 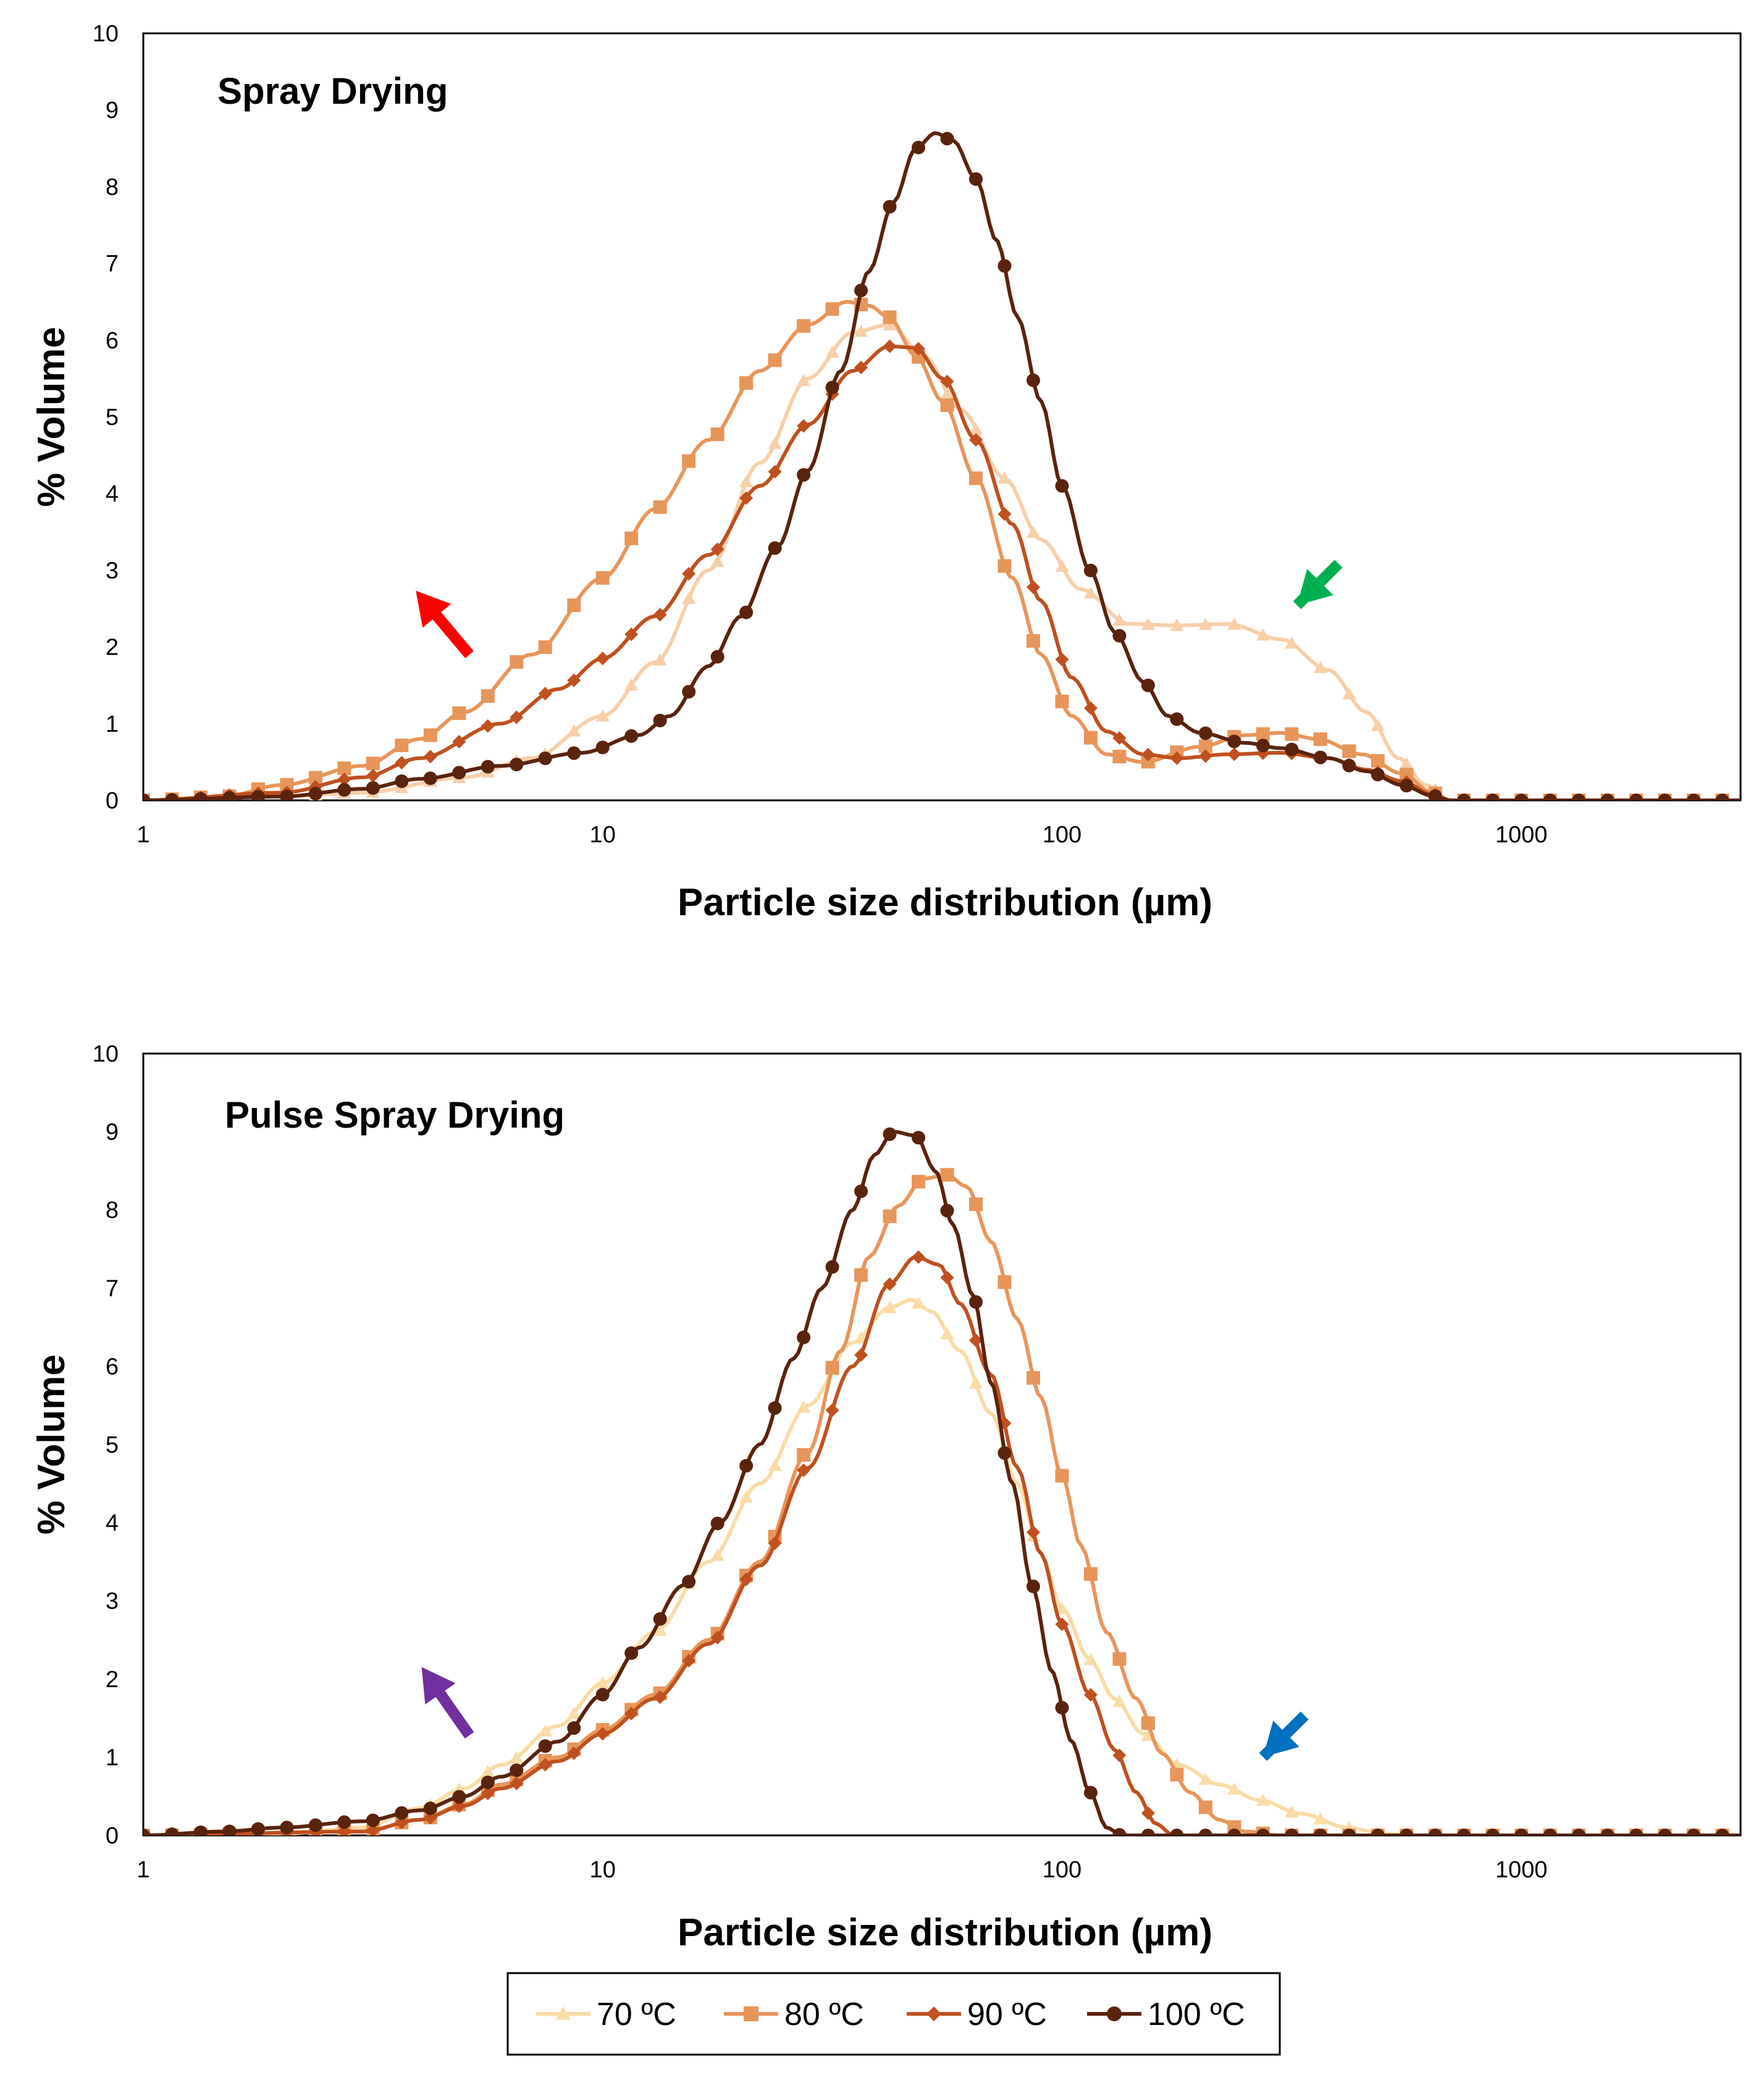 What do you see at coordinates (637, 2015) in the screenshot?
I see `legend-label: 70 ºC` at bounding box center [637, 2015].